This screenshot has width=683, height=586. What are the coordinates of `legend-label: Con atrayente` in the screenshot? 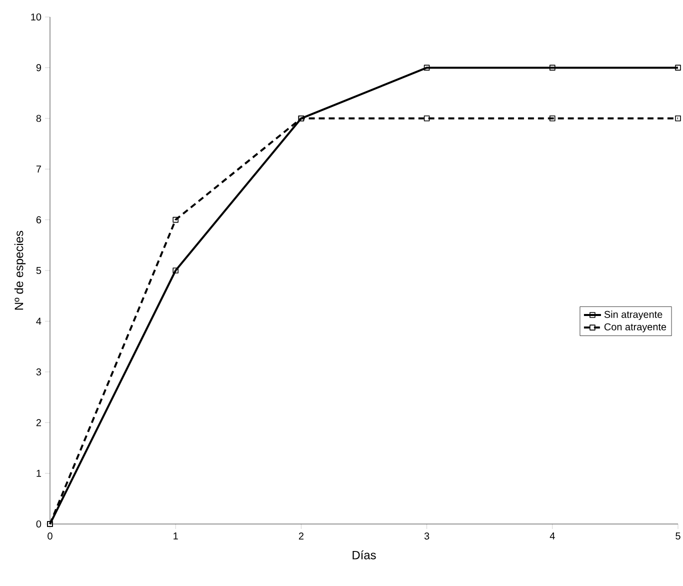 It's located at (635, 327).